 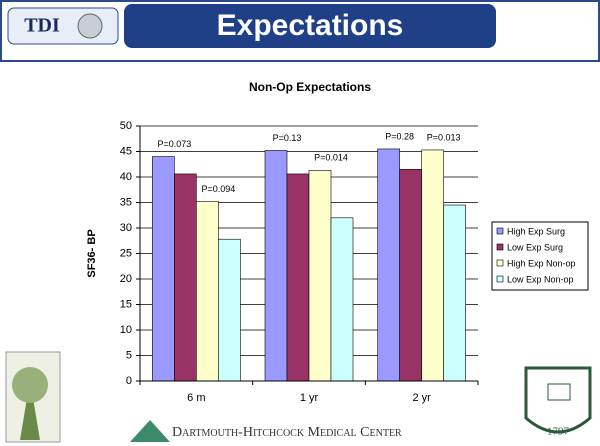 What do you see at coordinates (331, 158) in the screenshot?
I see `annotation: P=0.014` at bounding box center [331, 158].